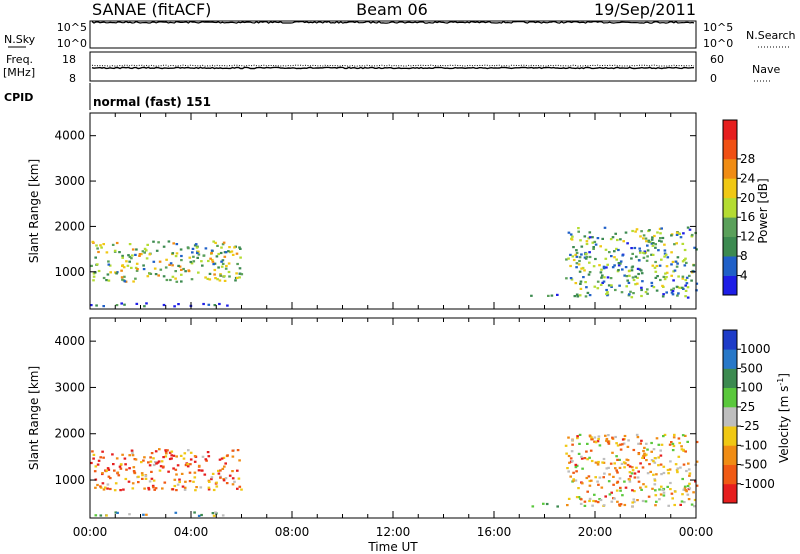  Describe the element at coordinates (718, 43) in the screenshot. I see `nsearch-ytick-low: 10^0` at that location.